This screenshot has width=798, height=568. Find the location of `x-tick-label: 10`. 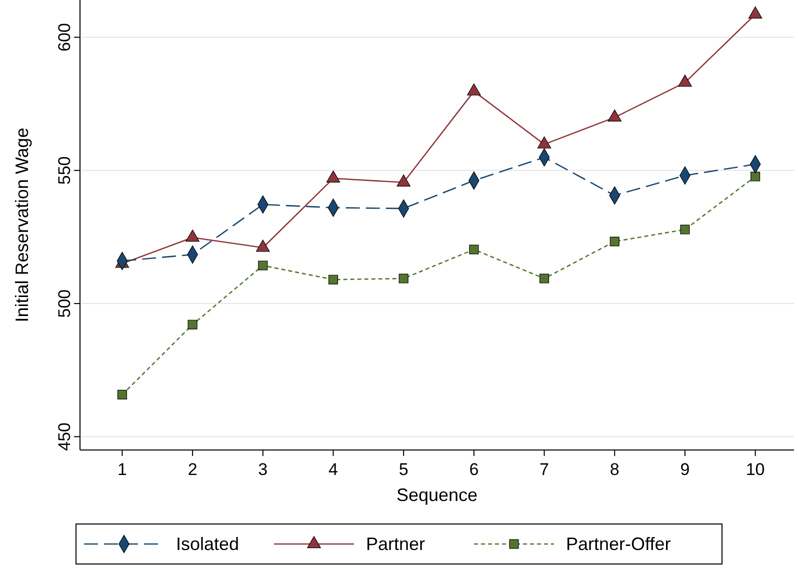

x-tick-label: 10 is located at coordinates (755, 469).